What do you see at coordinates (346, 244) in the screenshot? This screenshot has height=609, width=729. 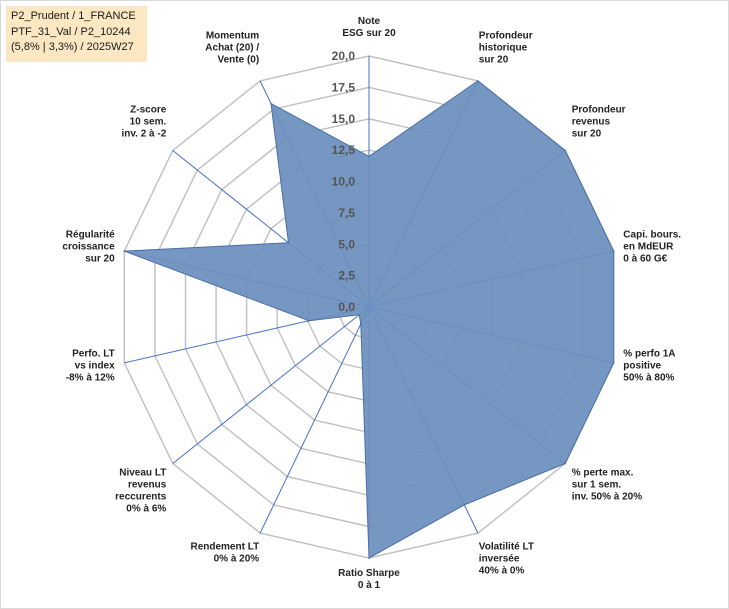 I see `tick-label: 5,0` at bounding box center [346, 244].